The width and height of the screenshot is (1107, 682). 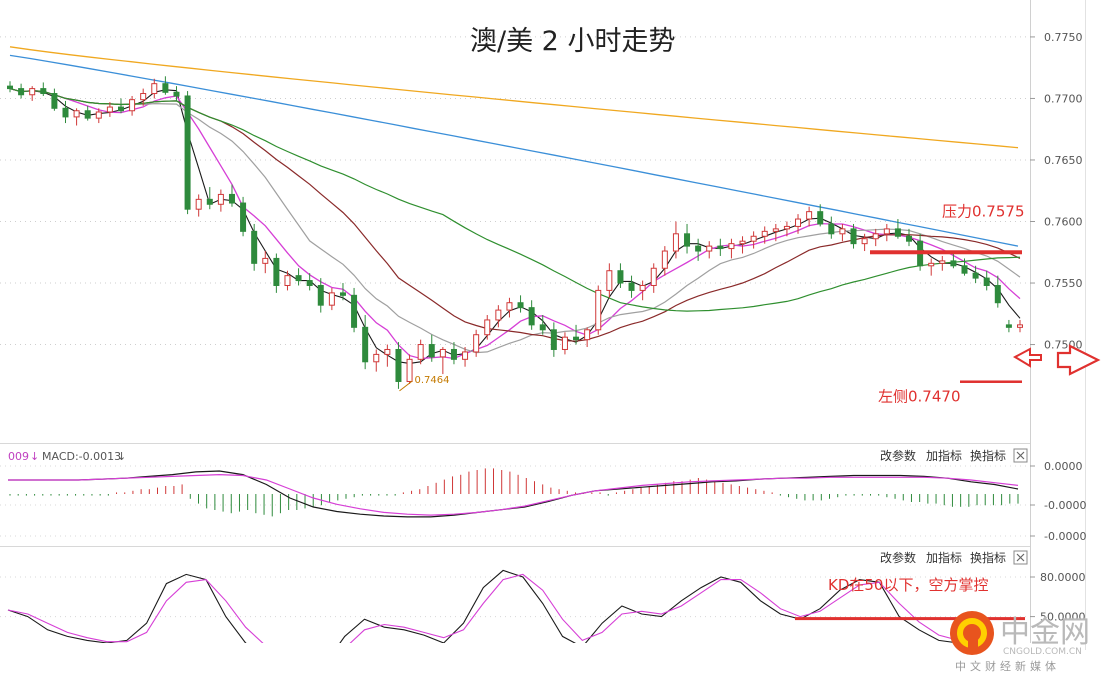 I want to click on kd-annotation-text: KD在50以下，空方掌控, so click(x=908, y=585).